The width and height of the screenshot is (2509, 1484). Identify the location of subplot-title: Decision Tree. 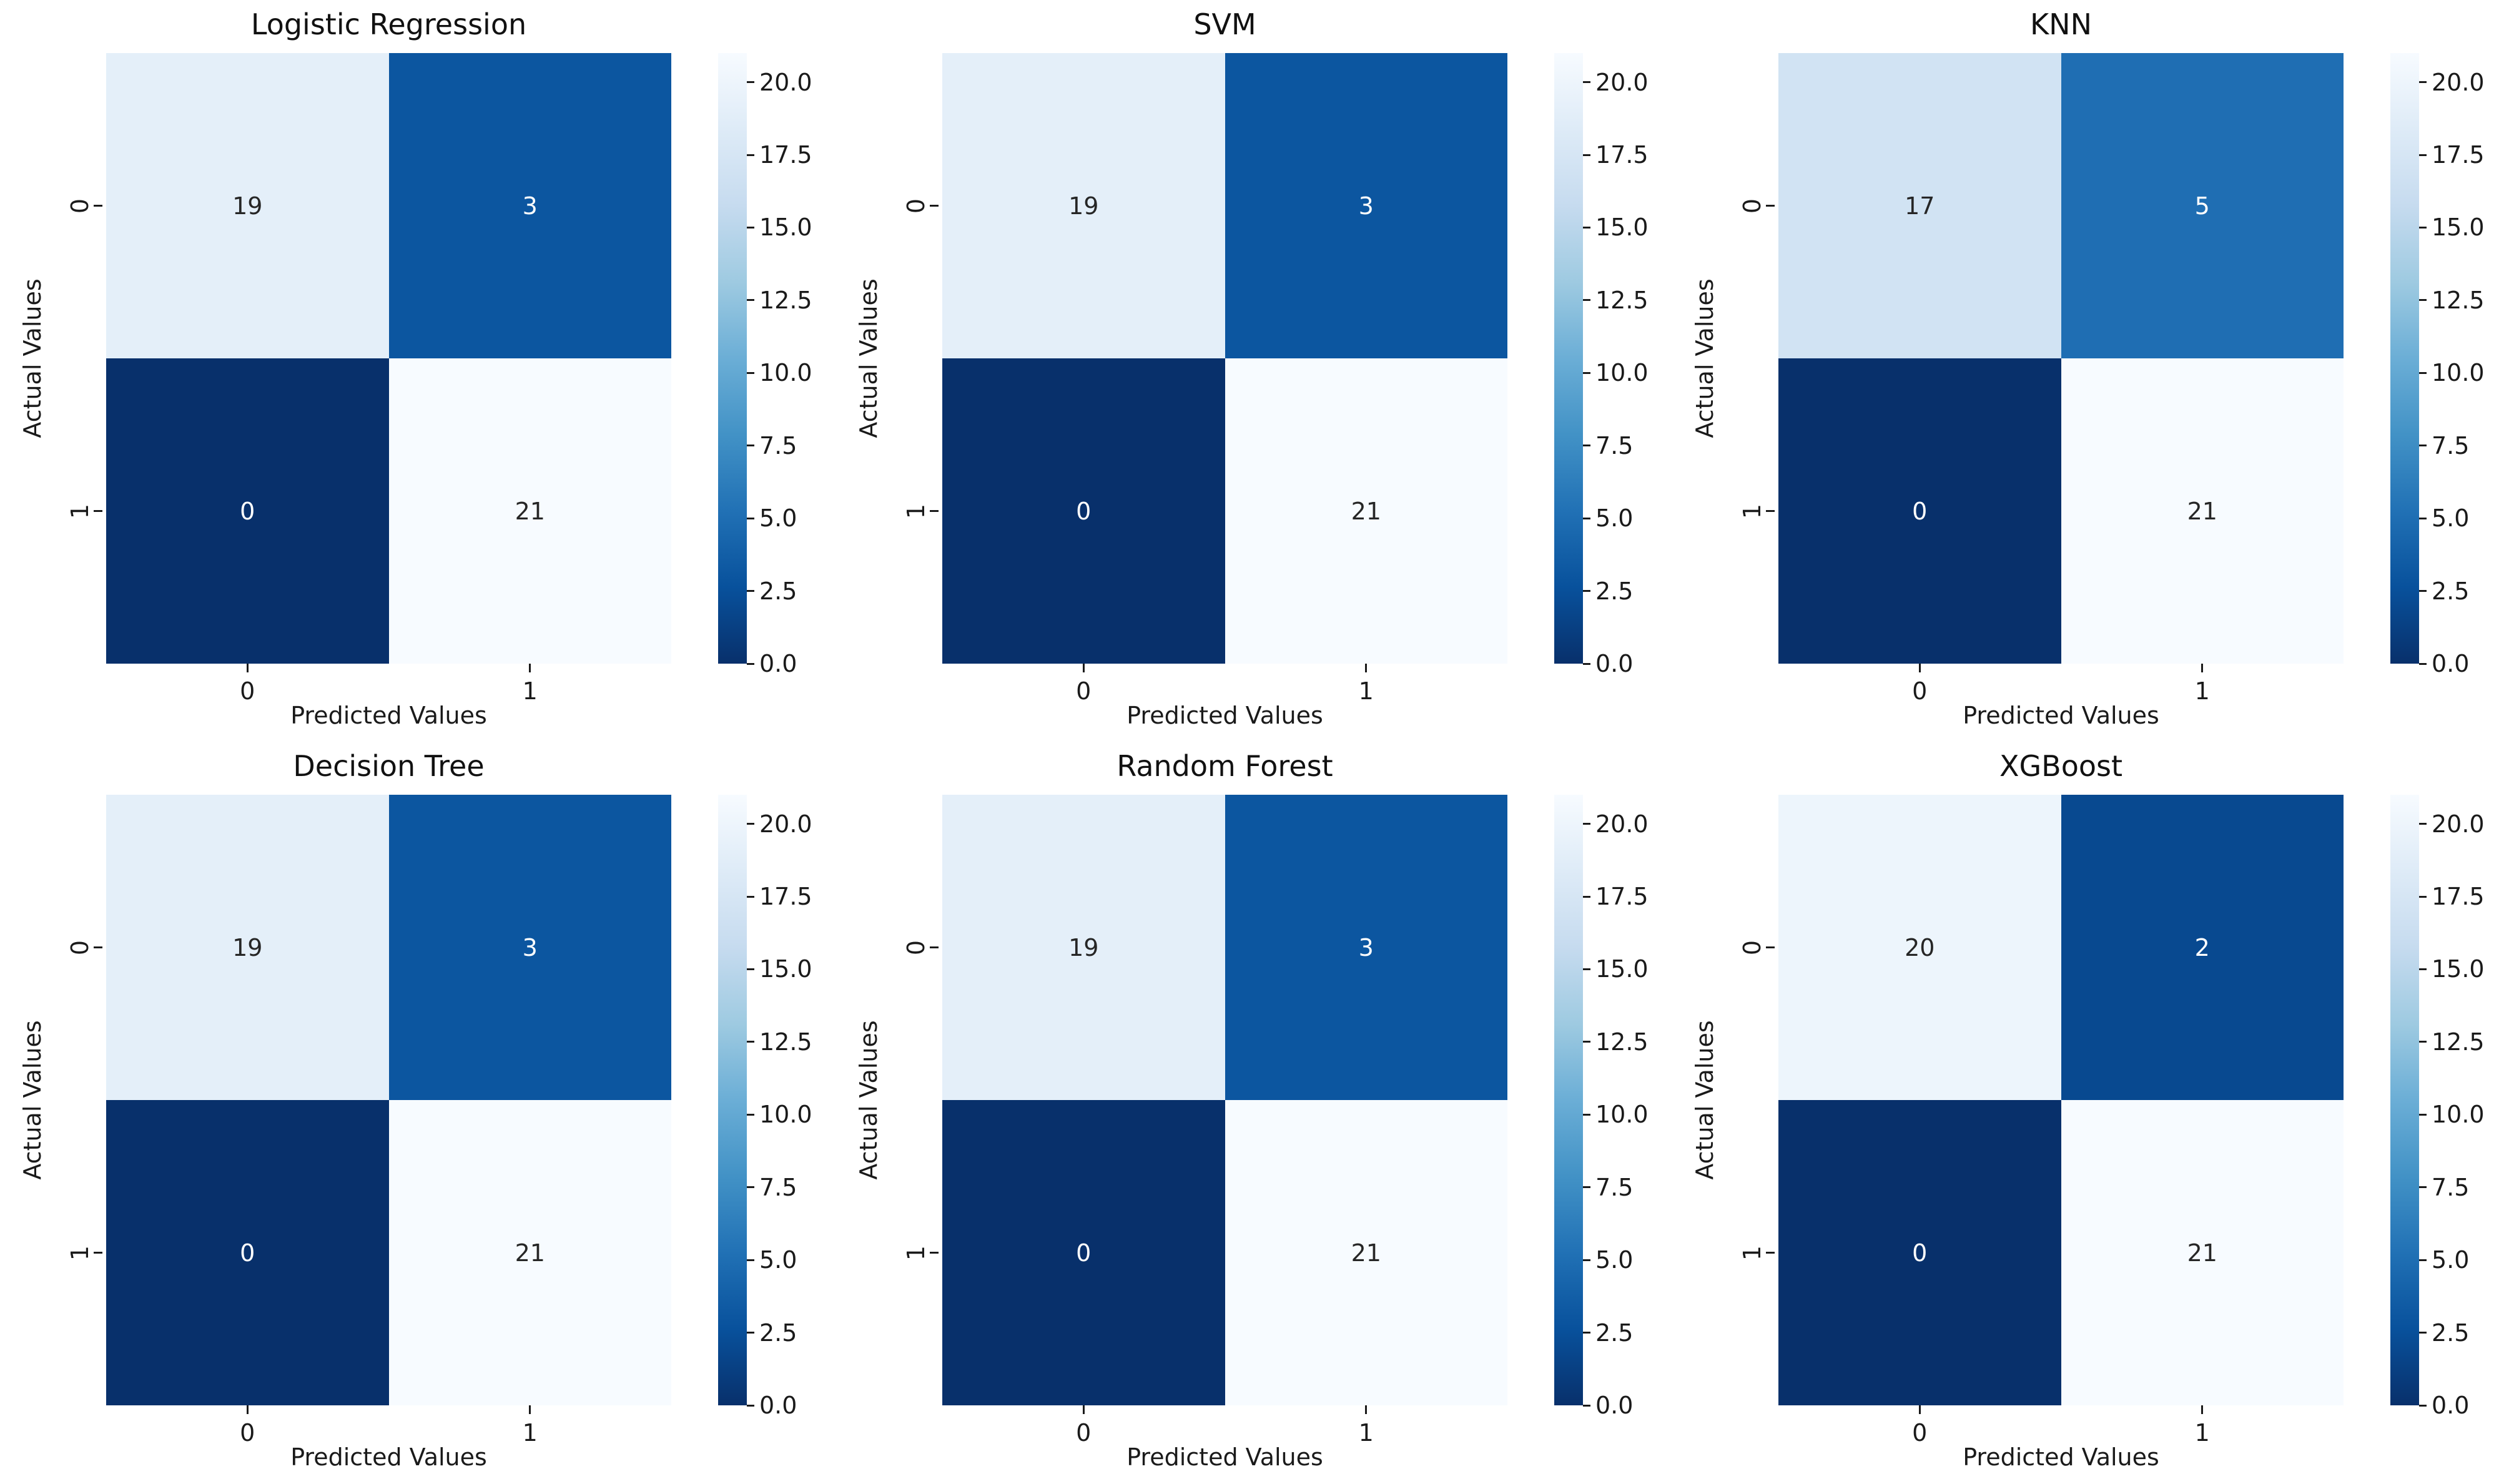
(389, 766).